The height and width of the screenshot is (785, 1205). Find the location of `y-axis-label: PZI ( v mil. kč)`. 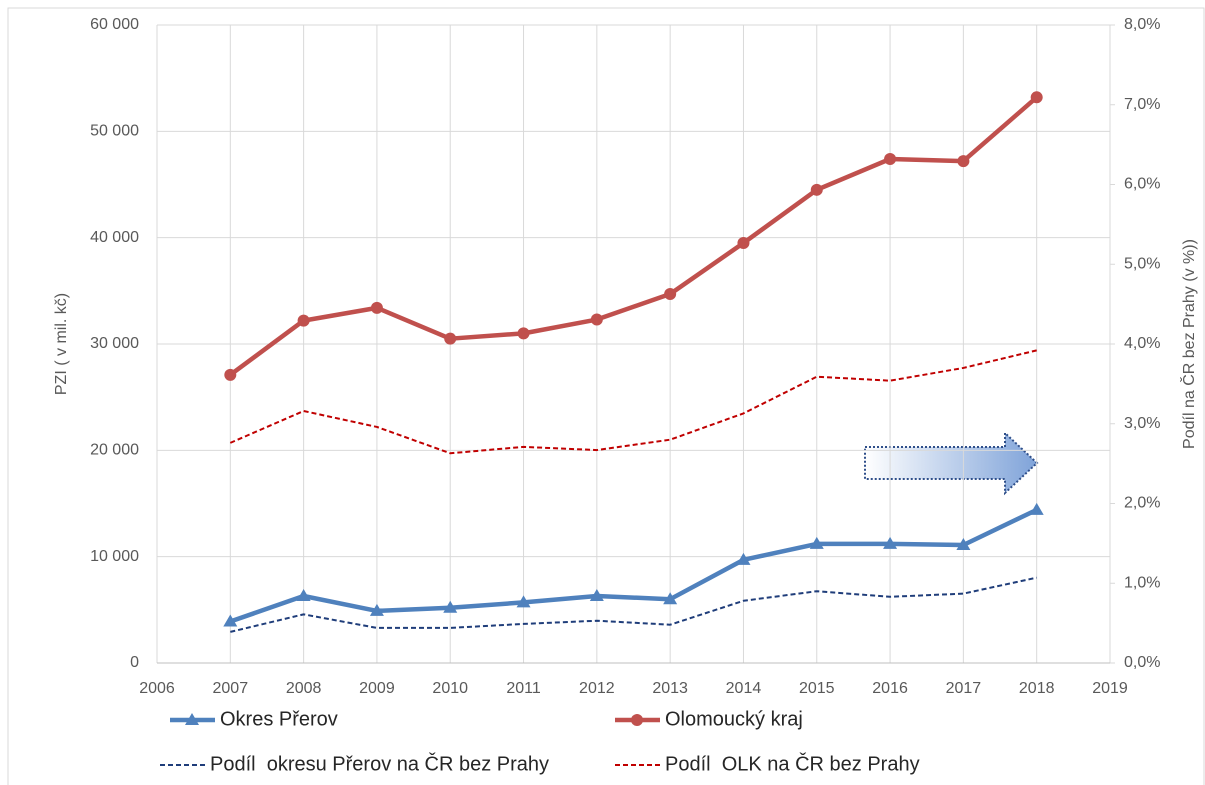

y-axis-label: PZI ( v mil. kč) is located at coordinates (61, 344).